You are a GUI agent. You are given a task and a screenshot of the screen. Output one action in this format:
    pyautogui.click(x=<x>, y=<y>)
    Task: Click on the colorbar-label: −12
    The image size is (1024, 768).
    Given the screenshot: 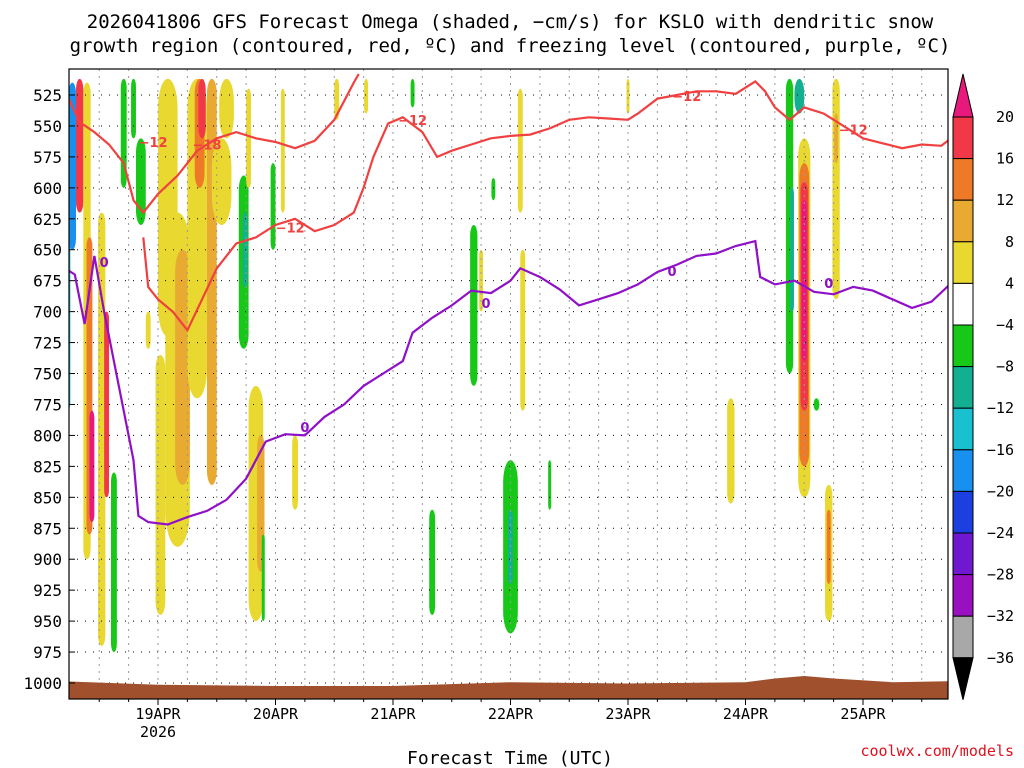 What is the action you would take?
    pyautogui.click(x=1000, y=408)
    